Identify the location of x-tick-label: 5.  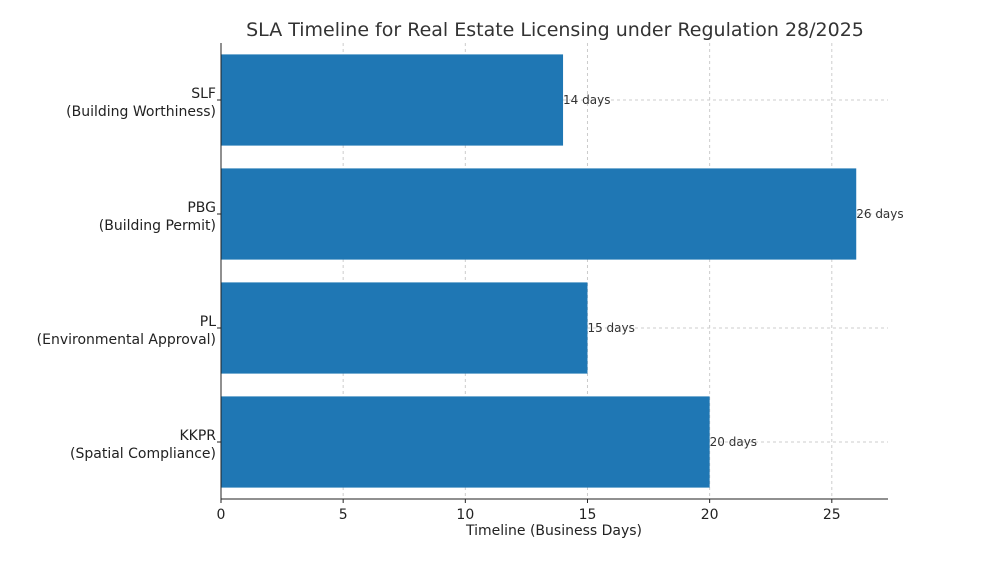
(343, 515).